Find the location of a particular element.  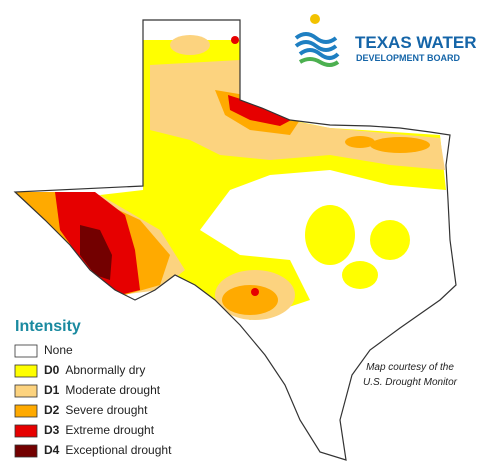

logo-title: TEXAS WATER is located at coordinates (416, 42).